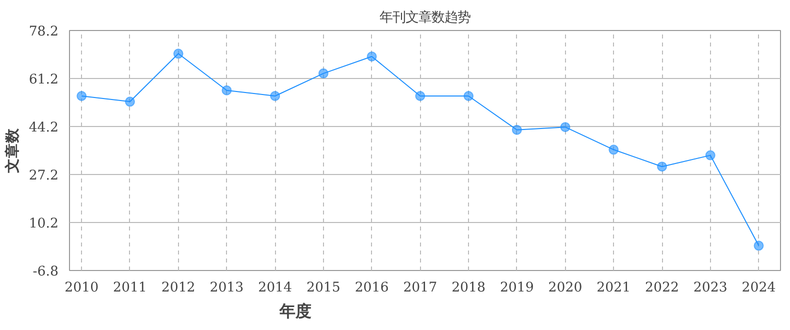 The width and height of the screenshot is (790, 330). Describe the element at coordinates (759, 288) in the screenshot. I see `x-tick-label: 2024` at that location.